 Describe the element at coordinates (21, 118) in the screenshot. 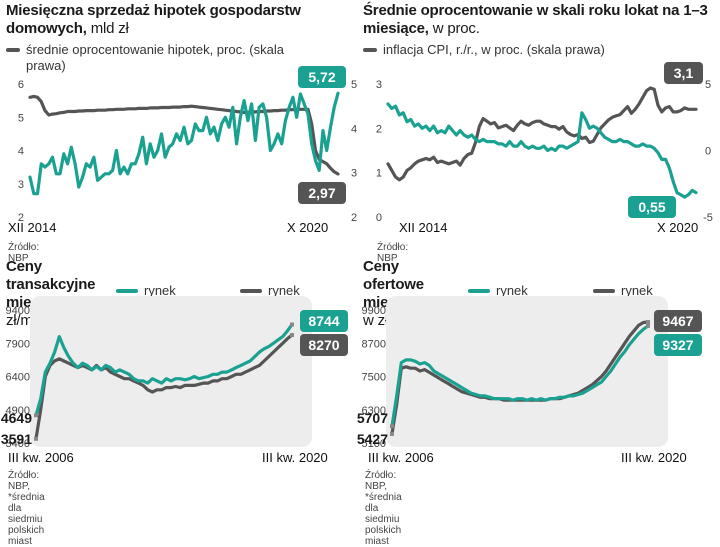

I see `y-tick-label-left: 5` at that location.